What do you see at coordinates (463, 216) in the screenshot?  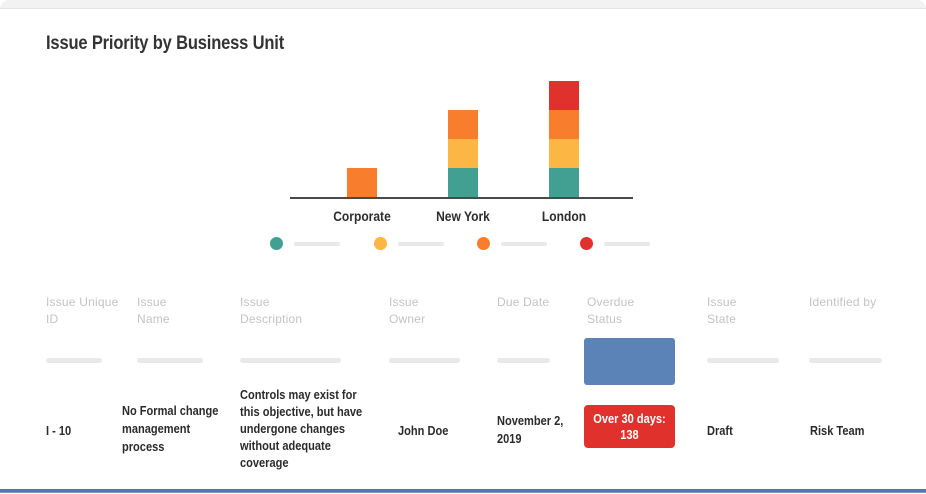 I see `x-tick-new-york: New York` at bounding box center [463, 216].